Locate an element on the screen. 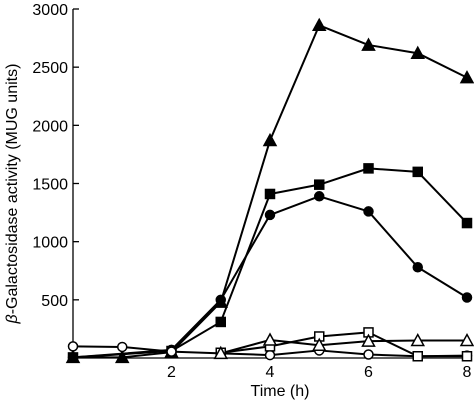  y-tick-label: 3000 is located at coordinates (50, 10).